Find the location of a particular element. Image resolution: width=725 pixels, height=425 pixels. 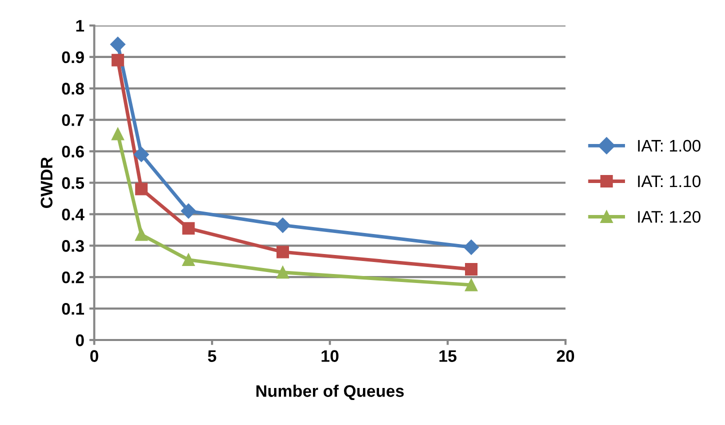

x-tick-label: 10 is located at coordinates (330, 356).